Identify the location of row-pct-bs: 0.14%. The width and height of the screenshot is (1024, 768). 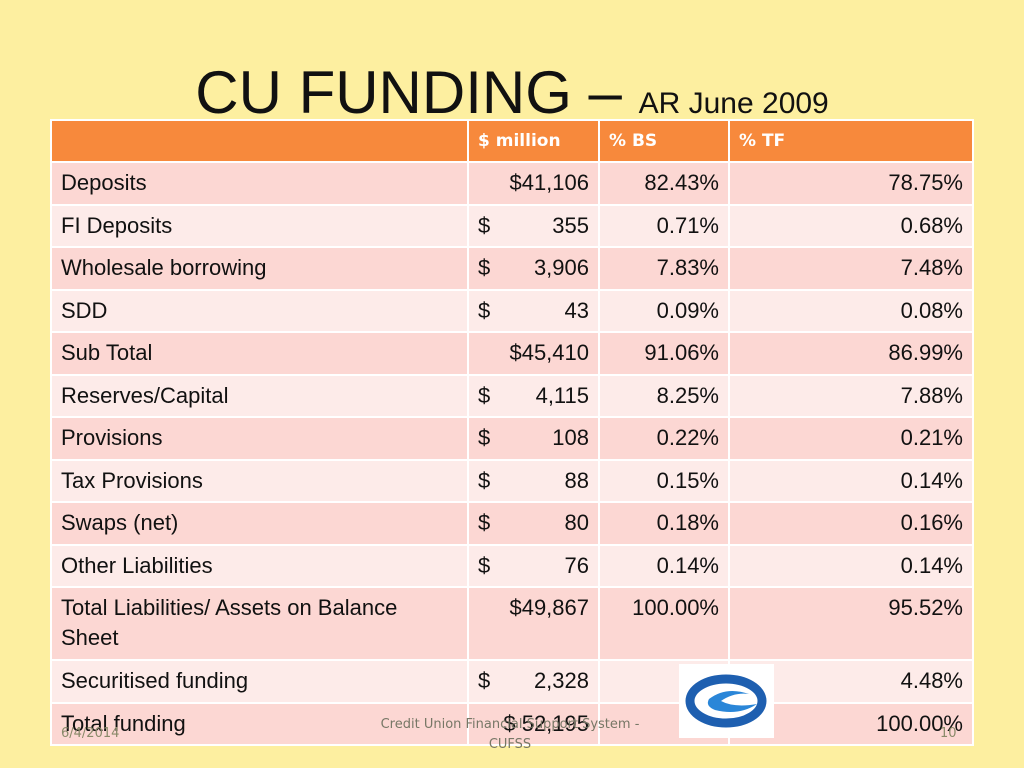
(664, 565).